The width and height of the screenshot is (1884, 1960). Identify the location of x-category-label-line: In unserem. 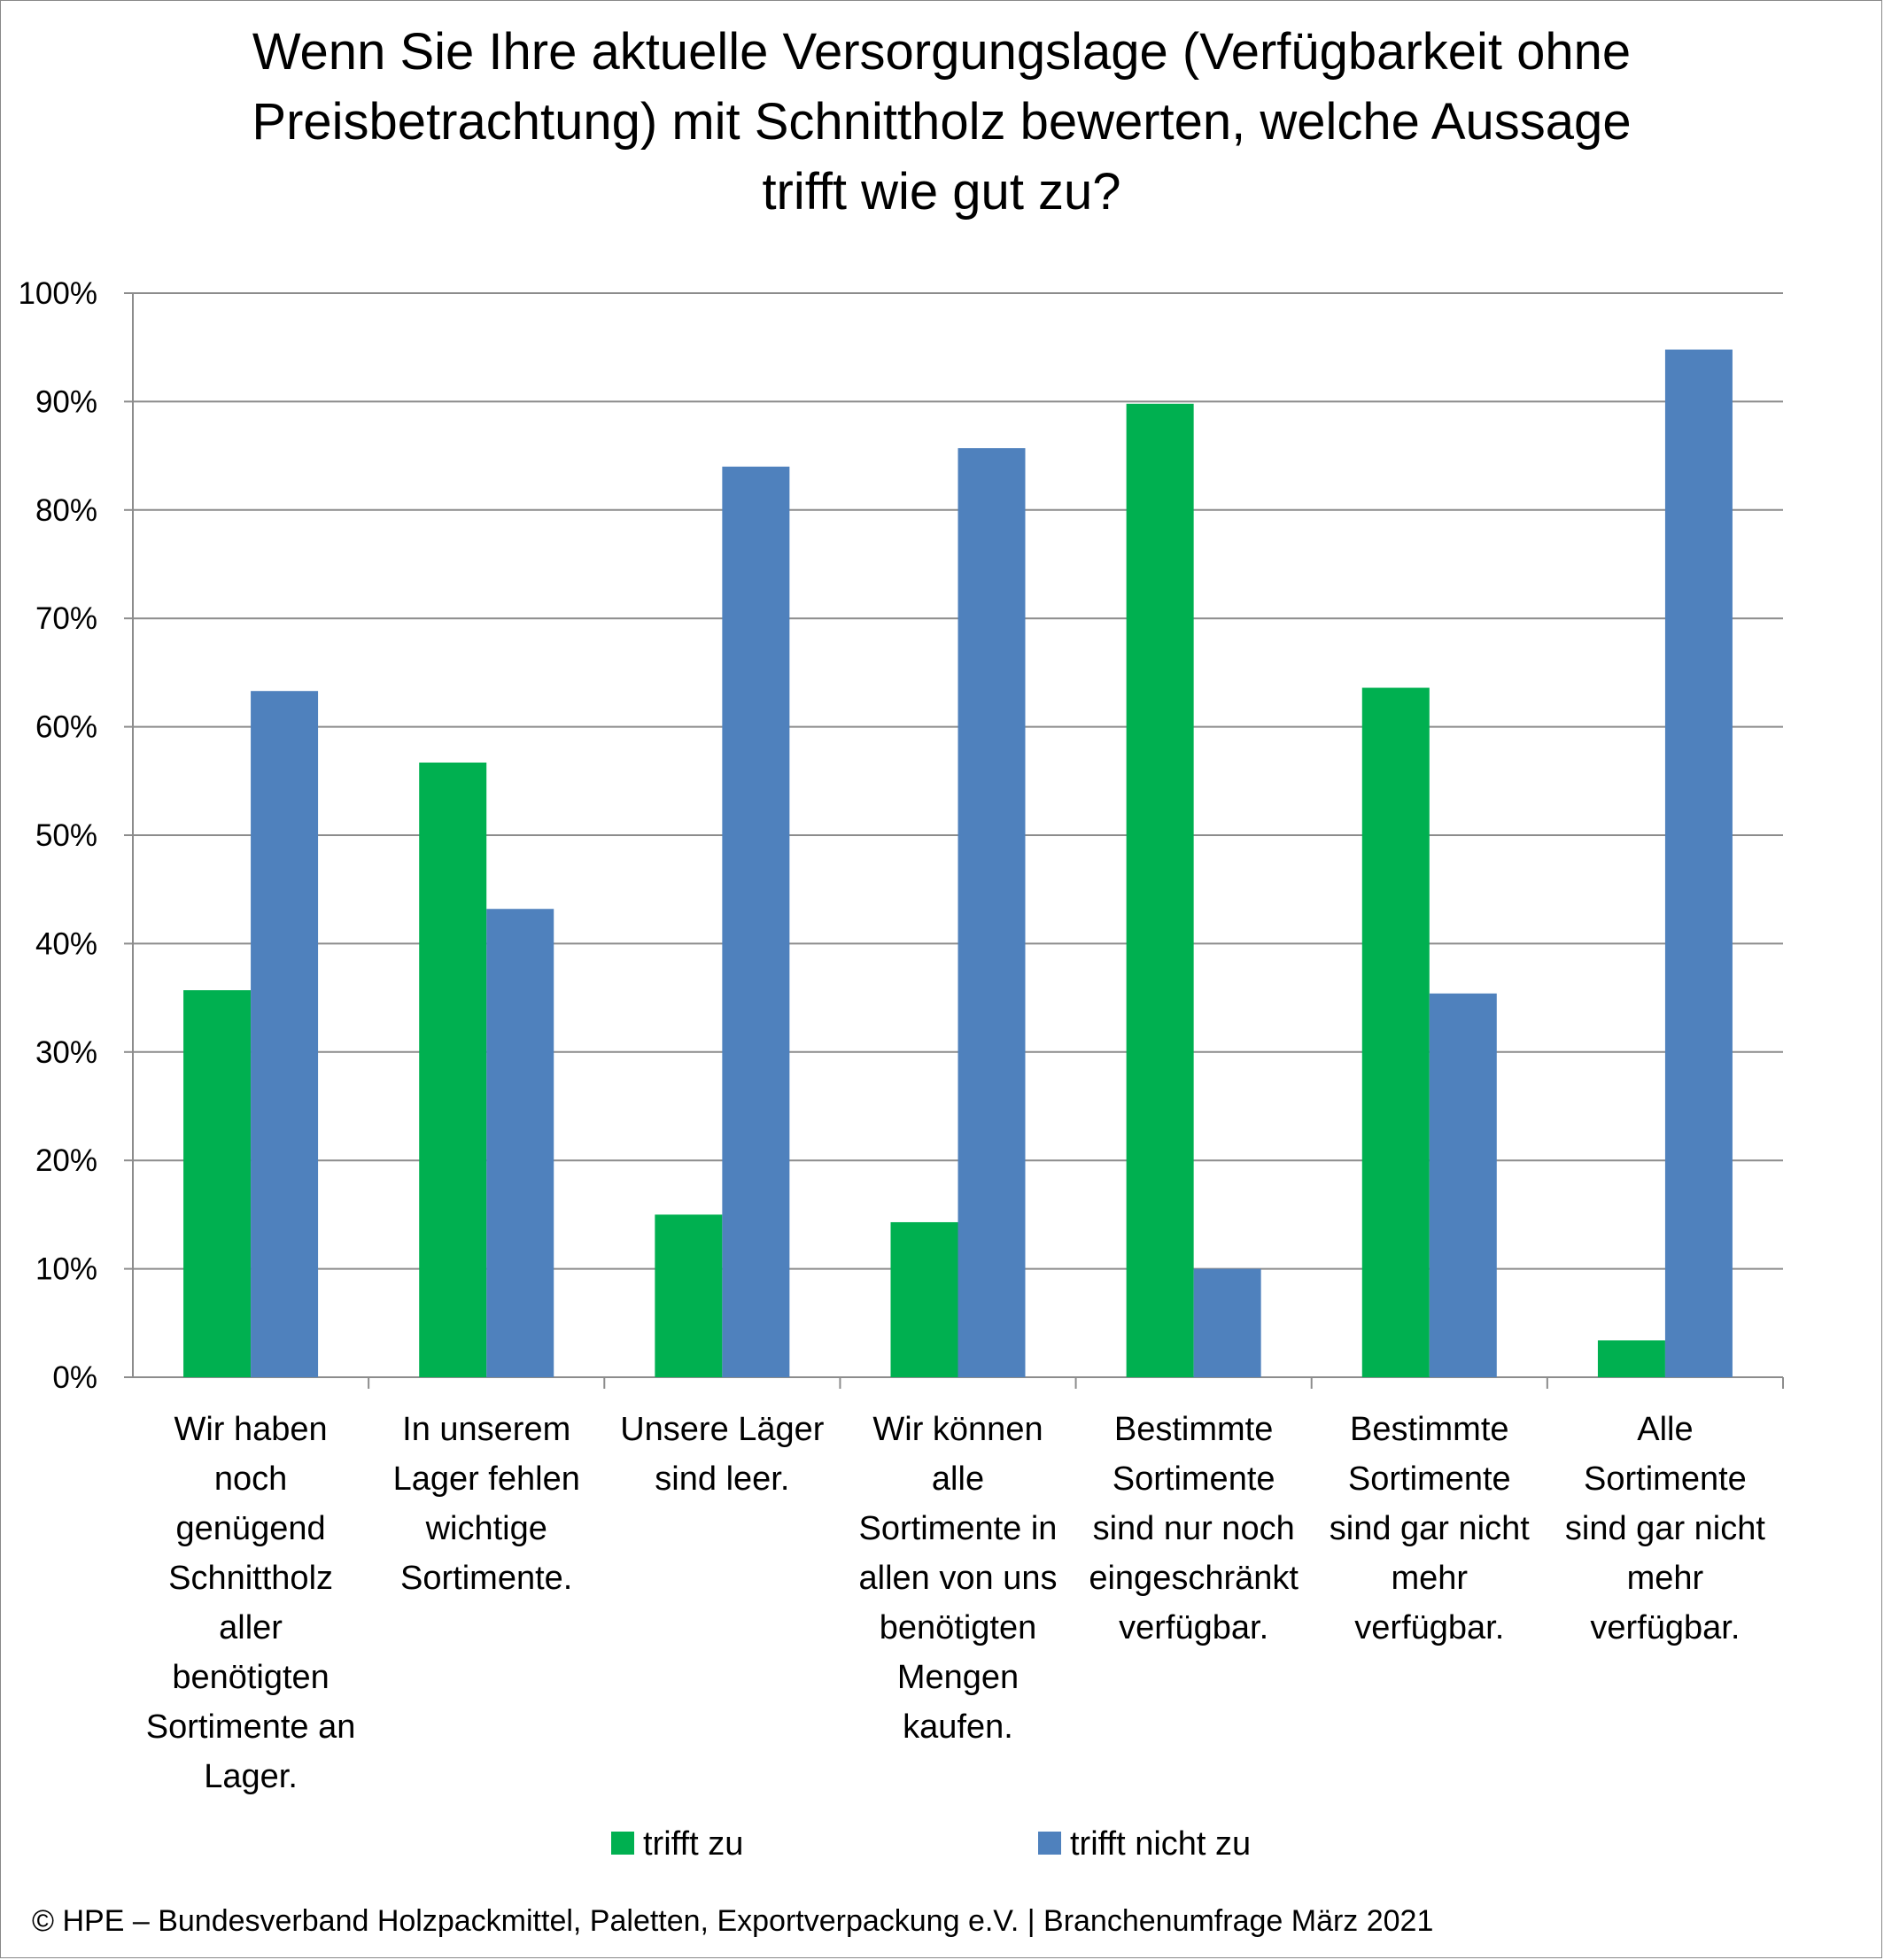
(486, 1429).